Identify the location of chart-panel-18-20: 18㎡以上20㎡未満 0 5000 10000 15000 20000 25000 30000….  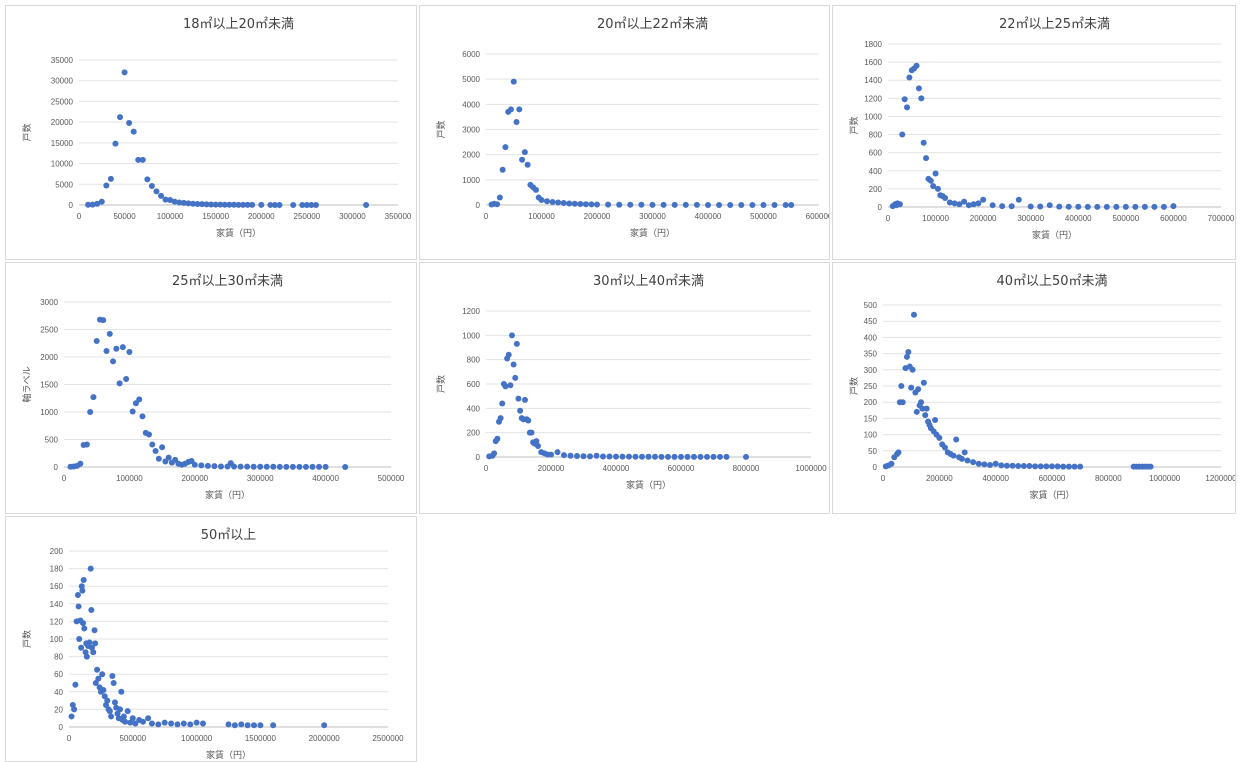
(211, 132).